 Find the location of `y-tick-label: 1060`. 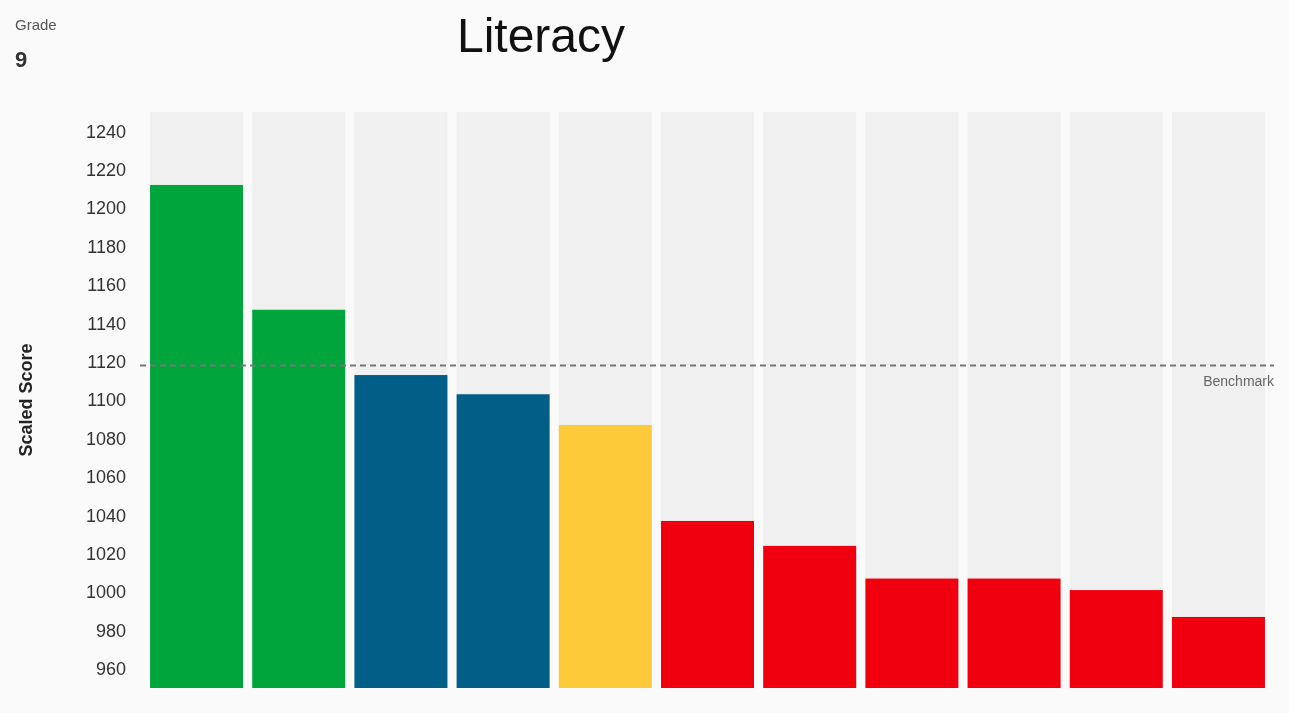

y-tick-label: 1060 is located at coordinates (105, 477).